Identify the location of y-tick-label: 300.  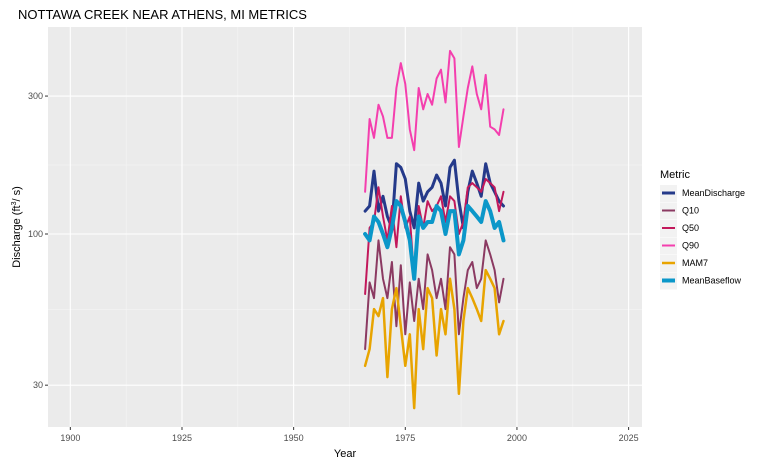
(35, 96).